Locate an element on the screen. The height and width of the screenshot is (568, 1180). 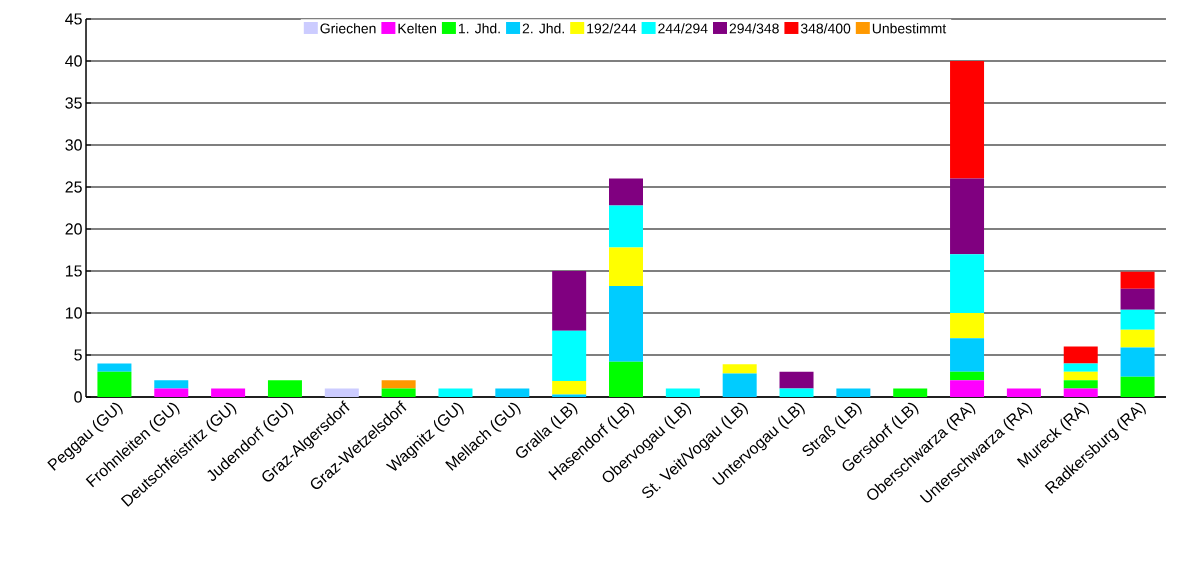
y-tick-label: 40 is located at coordinates (73, 61).